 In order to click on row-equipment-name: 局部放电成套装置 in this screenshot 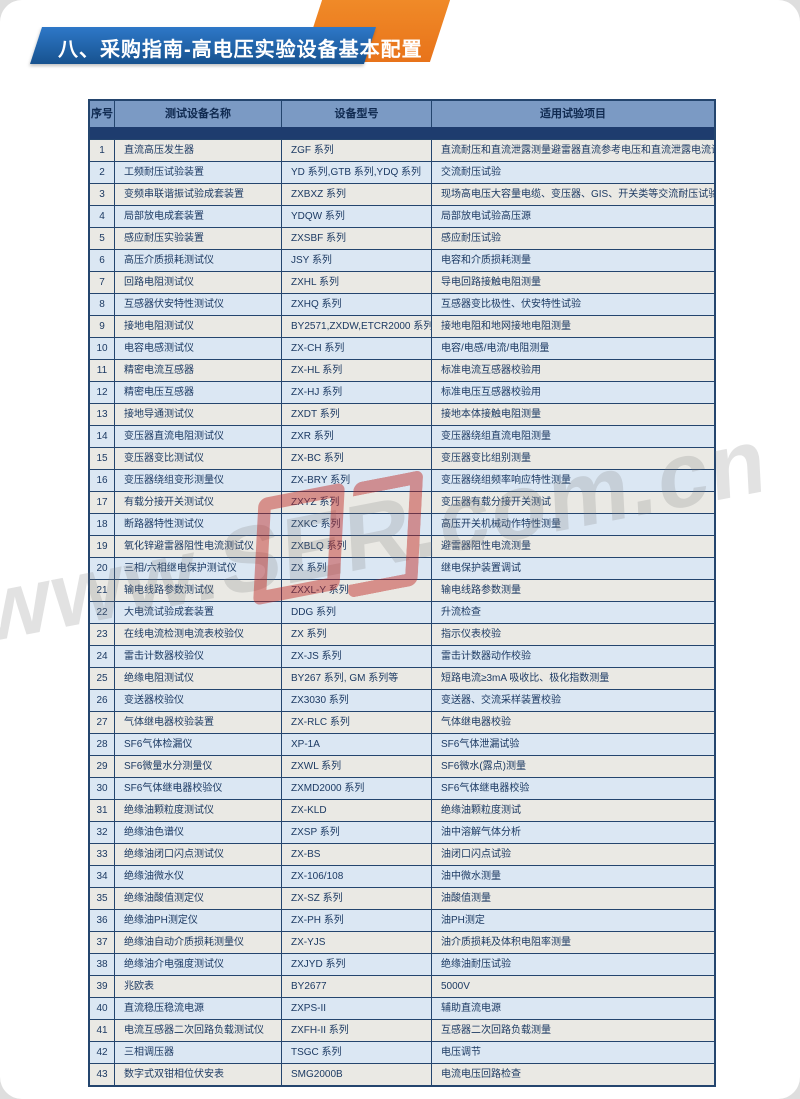, I will do `click(198, 216)`.